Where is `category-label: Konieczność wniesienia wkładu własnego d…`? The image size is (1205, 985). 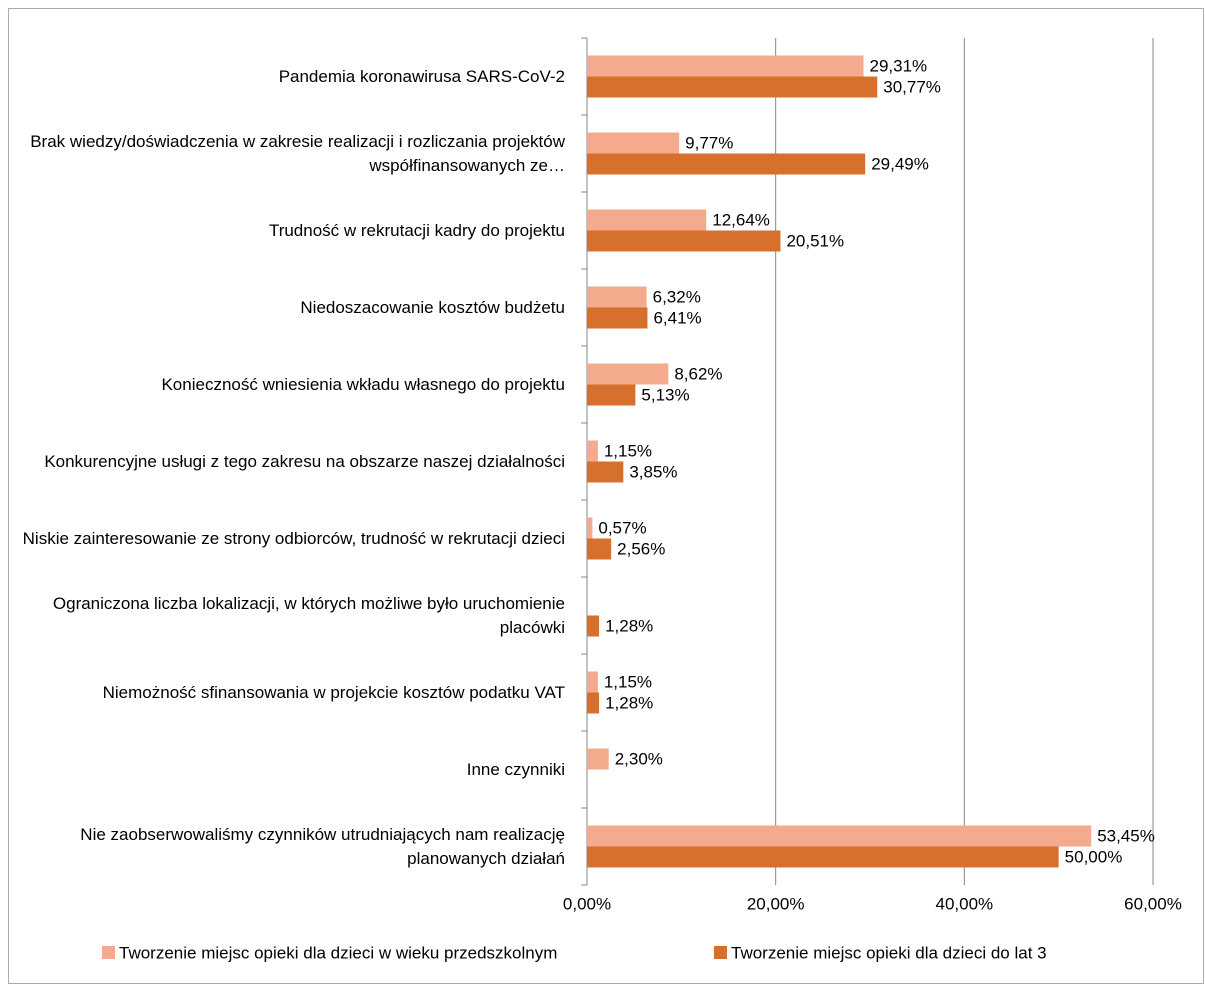 category-label: Konieczność wniesienia wkładu własnego d… is located at coordinates (363, 384).